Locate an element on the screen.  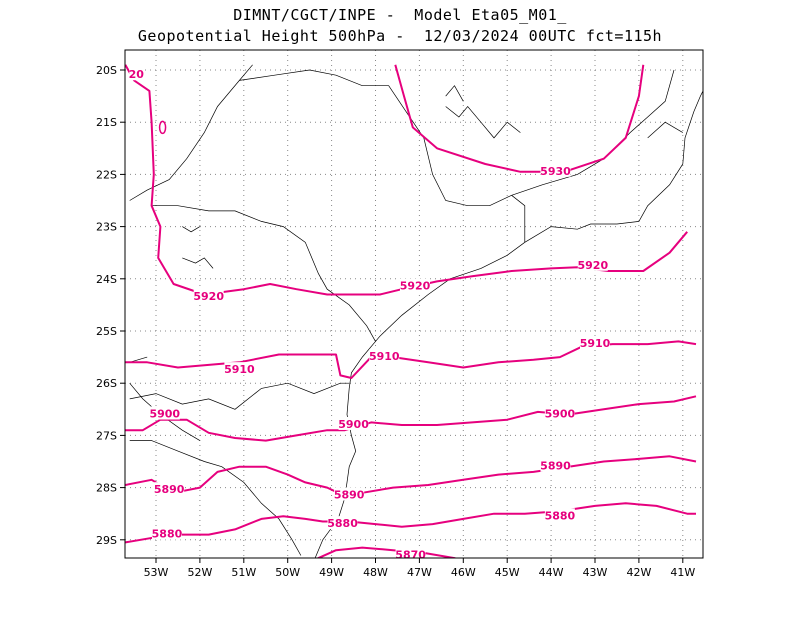
lon-tick-label: 49W is located at coordinates (331, 572).